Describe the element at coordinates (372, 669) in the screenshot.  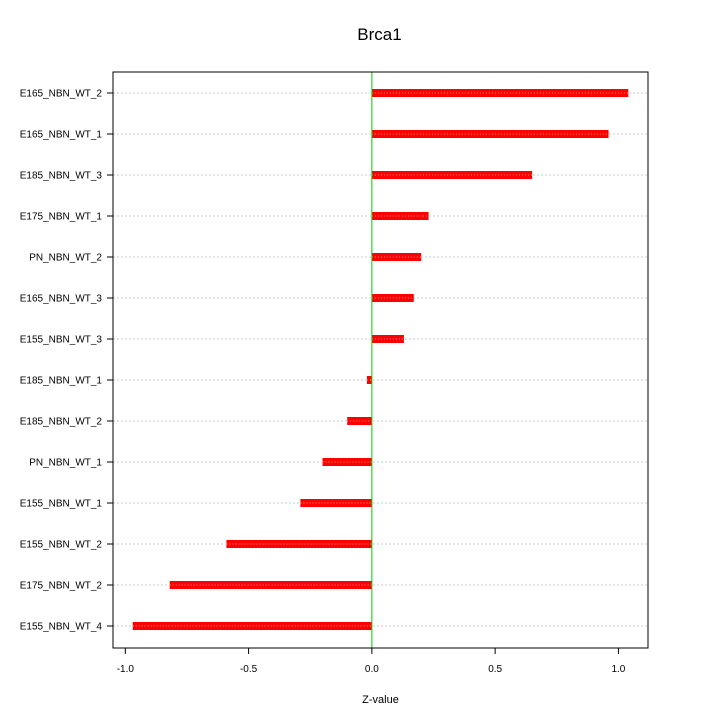
I see `x-tick-label: 0.0` at that location.